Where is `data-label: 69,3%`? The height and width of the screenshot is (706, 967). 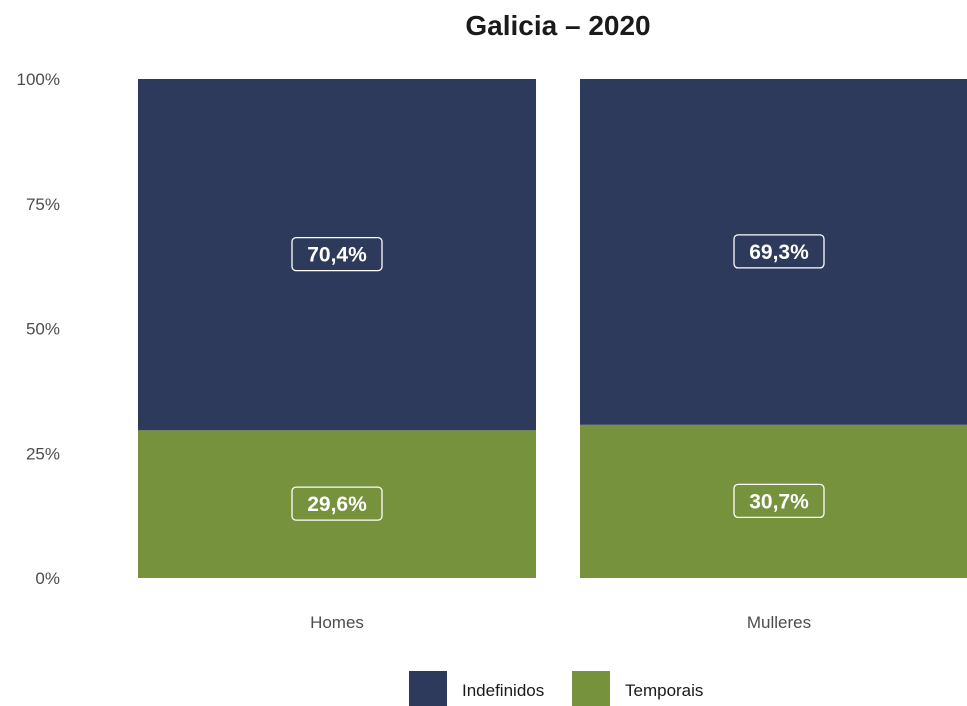
data-label: 69,3% is located at coordinates (779, 252).